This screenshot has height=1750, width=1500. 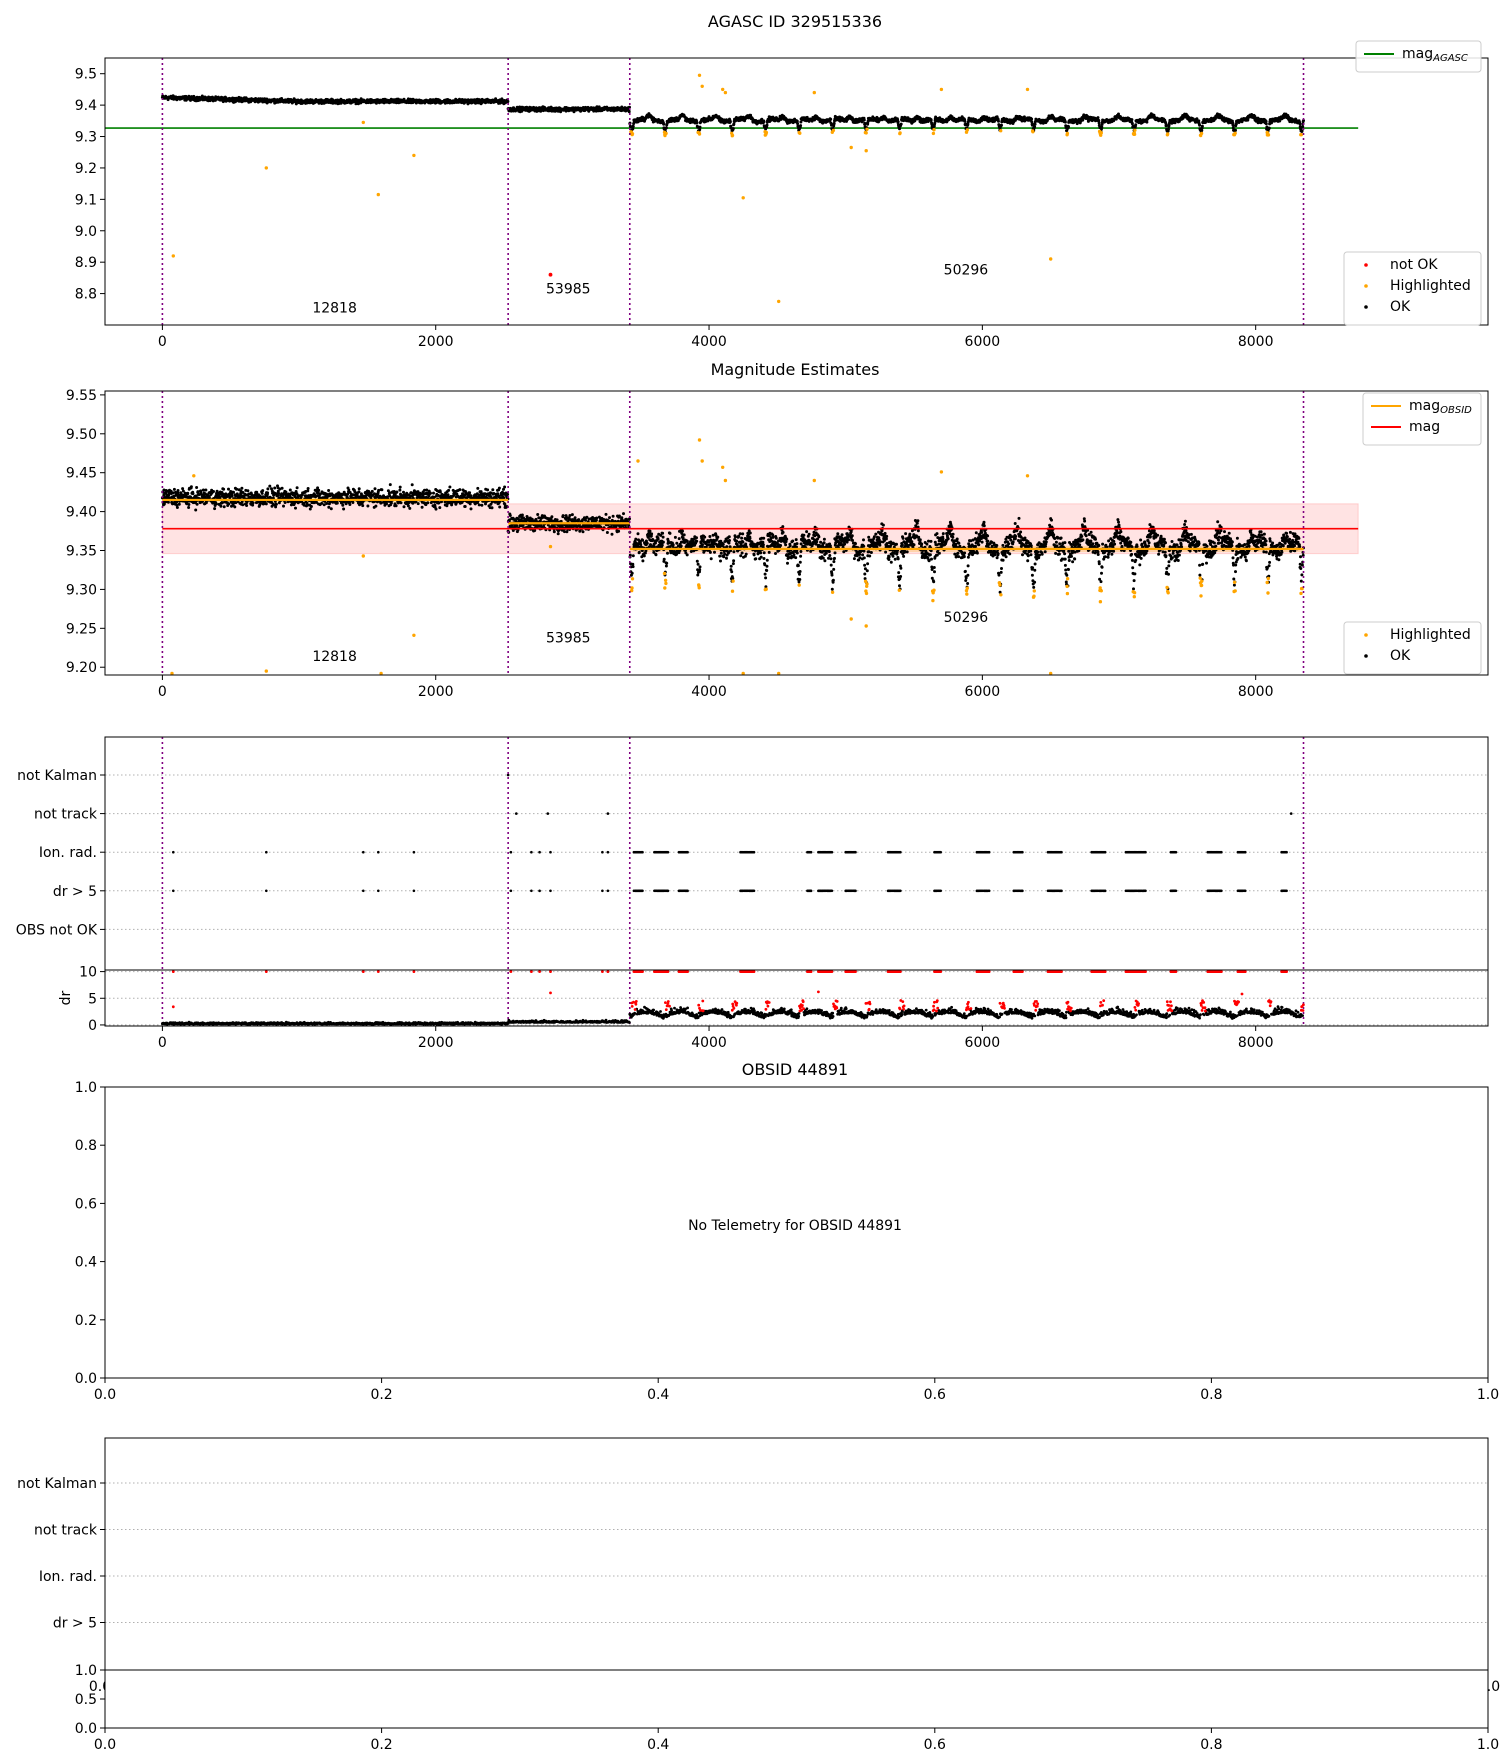 What do you see at coordinates (86, 1700) in the screenshot?
I see `p5-dr-ytick-label: 0.5` at bounding box center [86, 1700].